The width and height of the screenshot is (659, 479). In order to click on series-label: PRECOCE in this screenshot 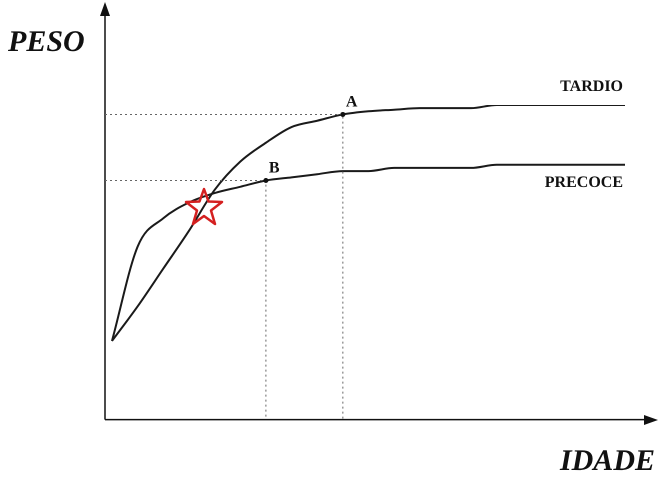, I will do `click(583, 182)`.